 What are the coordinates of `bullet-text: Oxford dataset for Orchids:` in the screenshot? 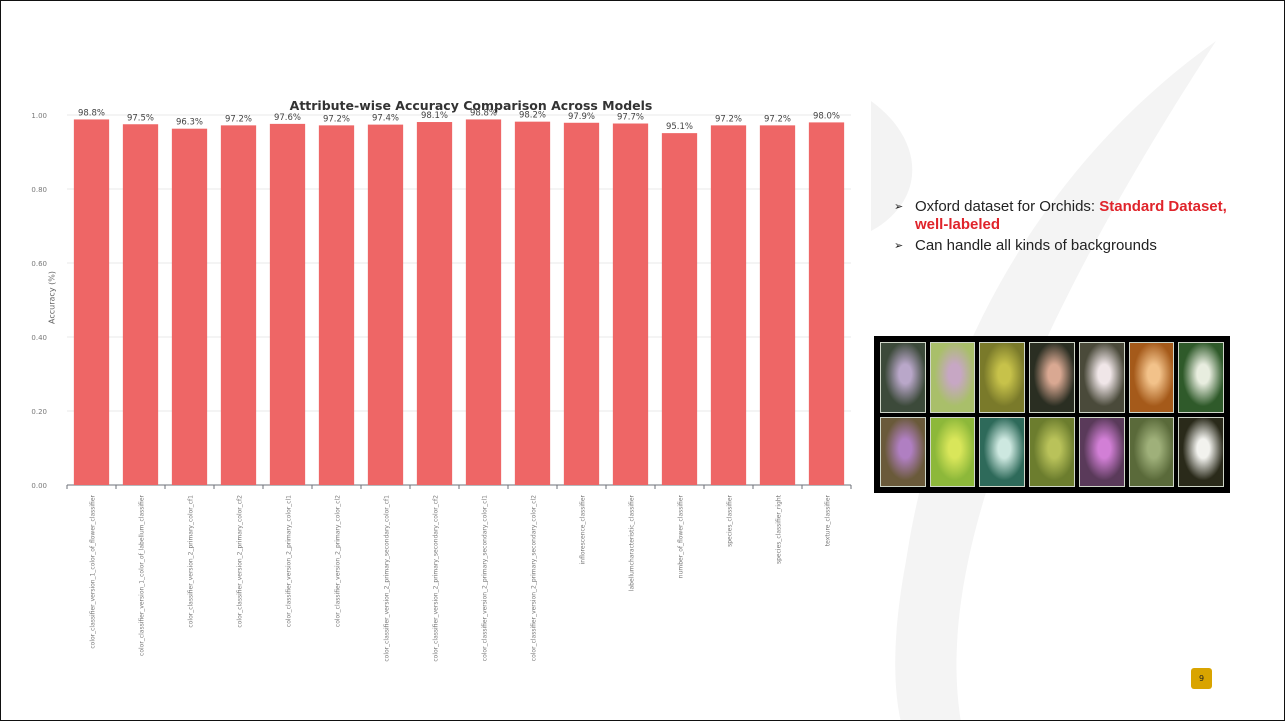 It's located at (1007, 206).